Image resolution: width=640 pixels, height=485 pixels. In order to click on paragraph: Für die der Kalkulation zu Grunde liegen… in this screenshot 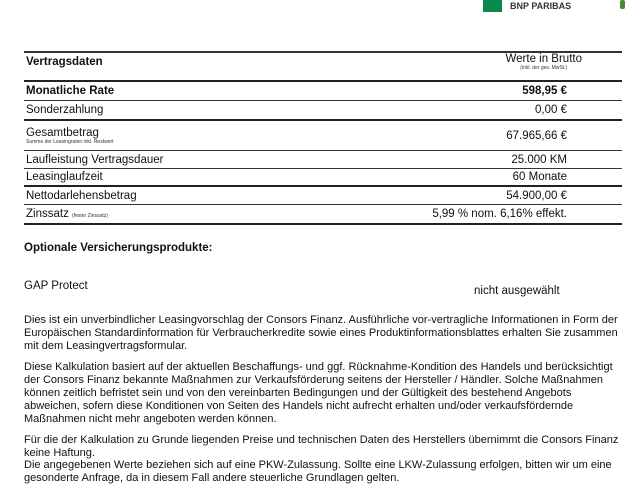, I will do `click(321, 446)`.